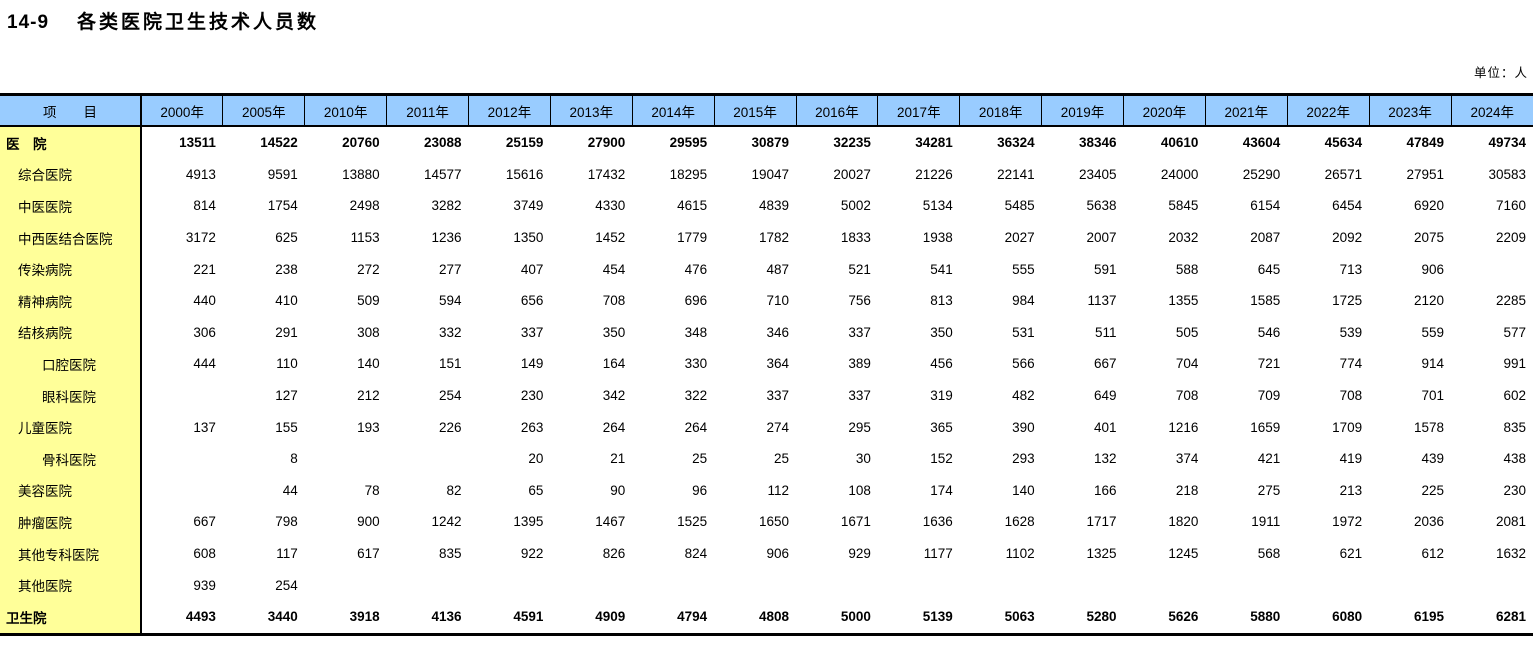  I want to click on cell-value: 656, so click(509, 300).